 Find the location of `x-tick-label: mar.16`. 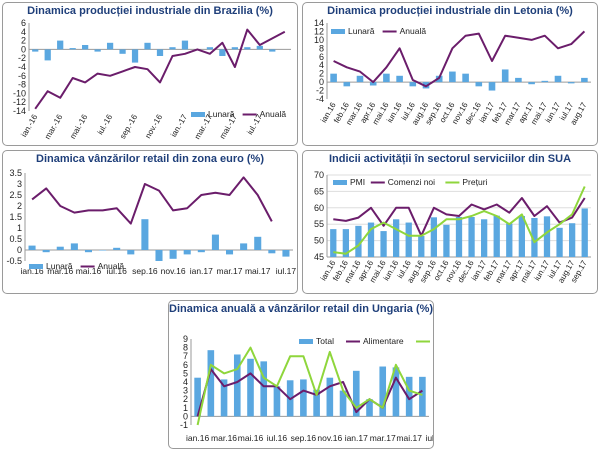

x-tick-label: mar.16 is located at coordinates (60, 271).